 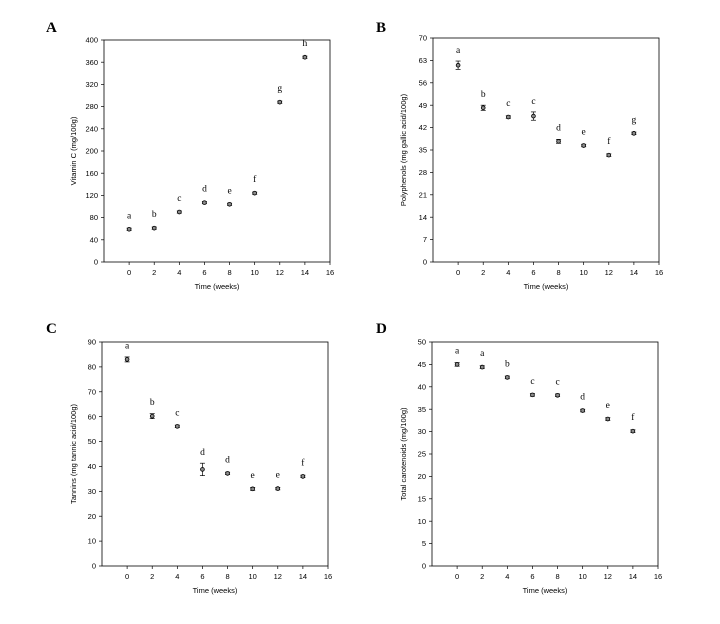 What do you see at coordinates (381, 28) in the screenshot?
I see `panel-letter: B` at bounding box center [381, 28].